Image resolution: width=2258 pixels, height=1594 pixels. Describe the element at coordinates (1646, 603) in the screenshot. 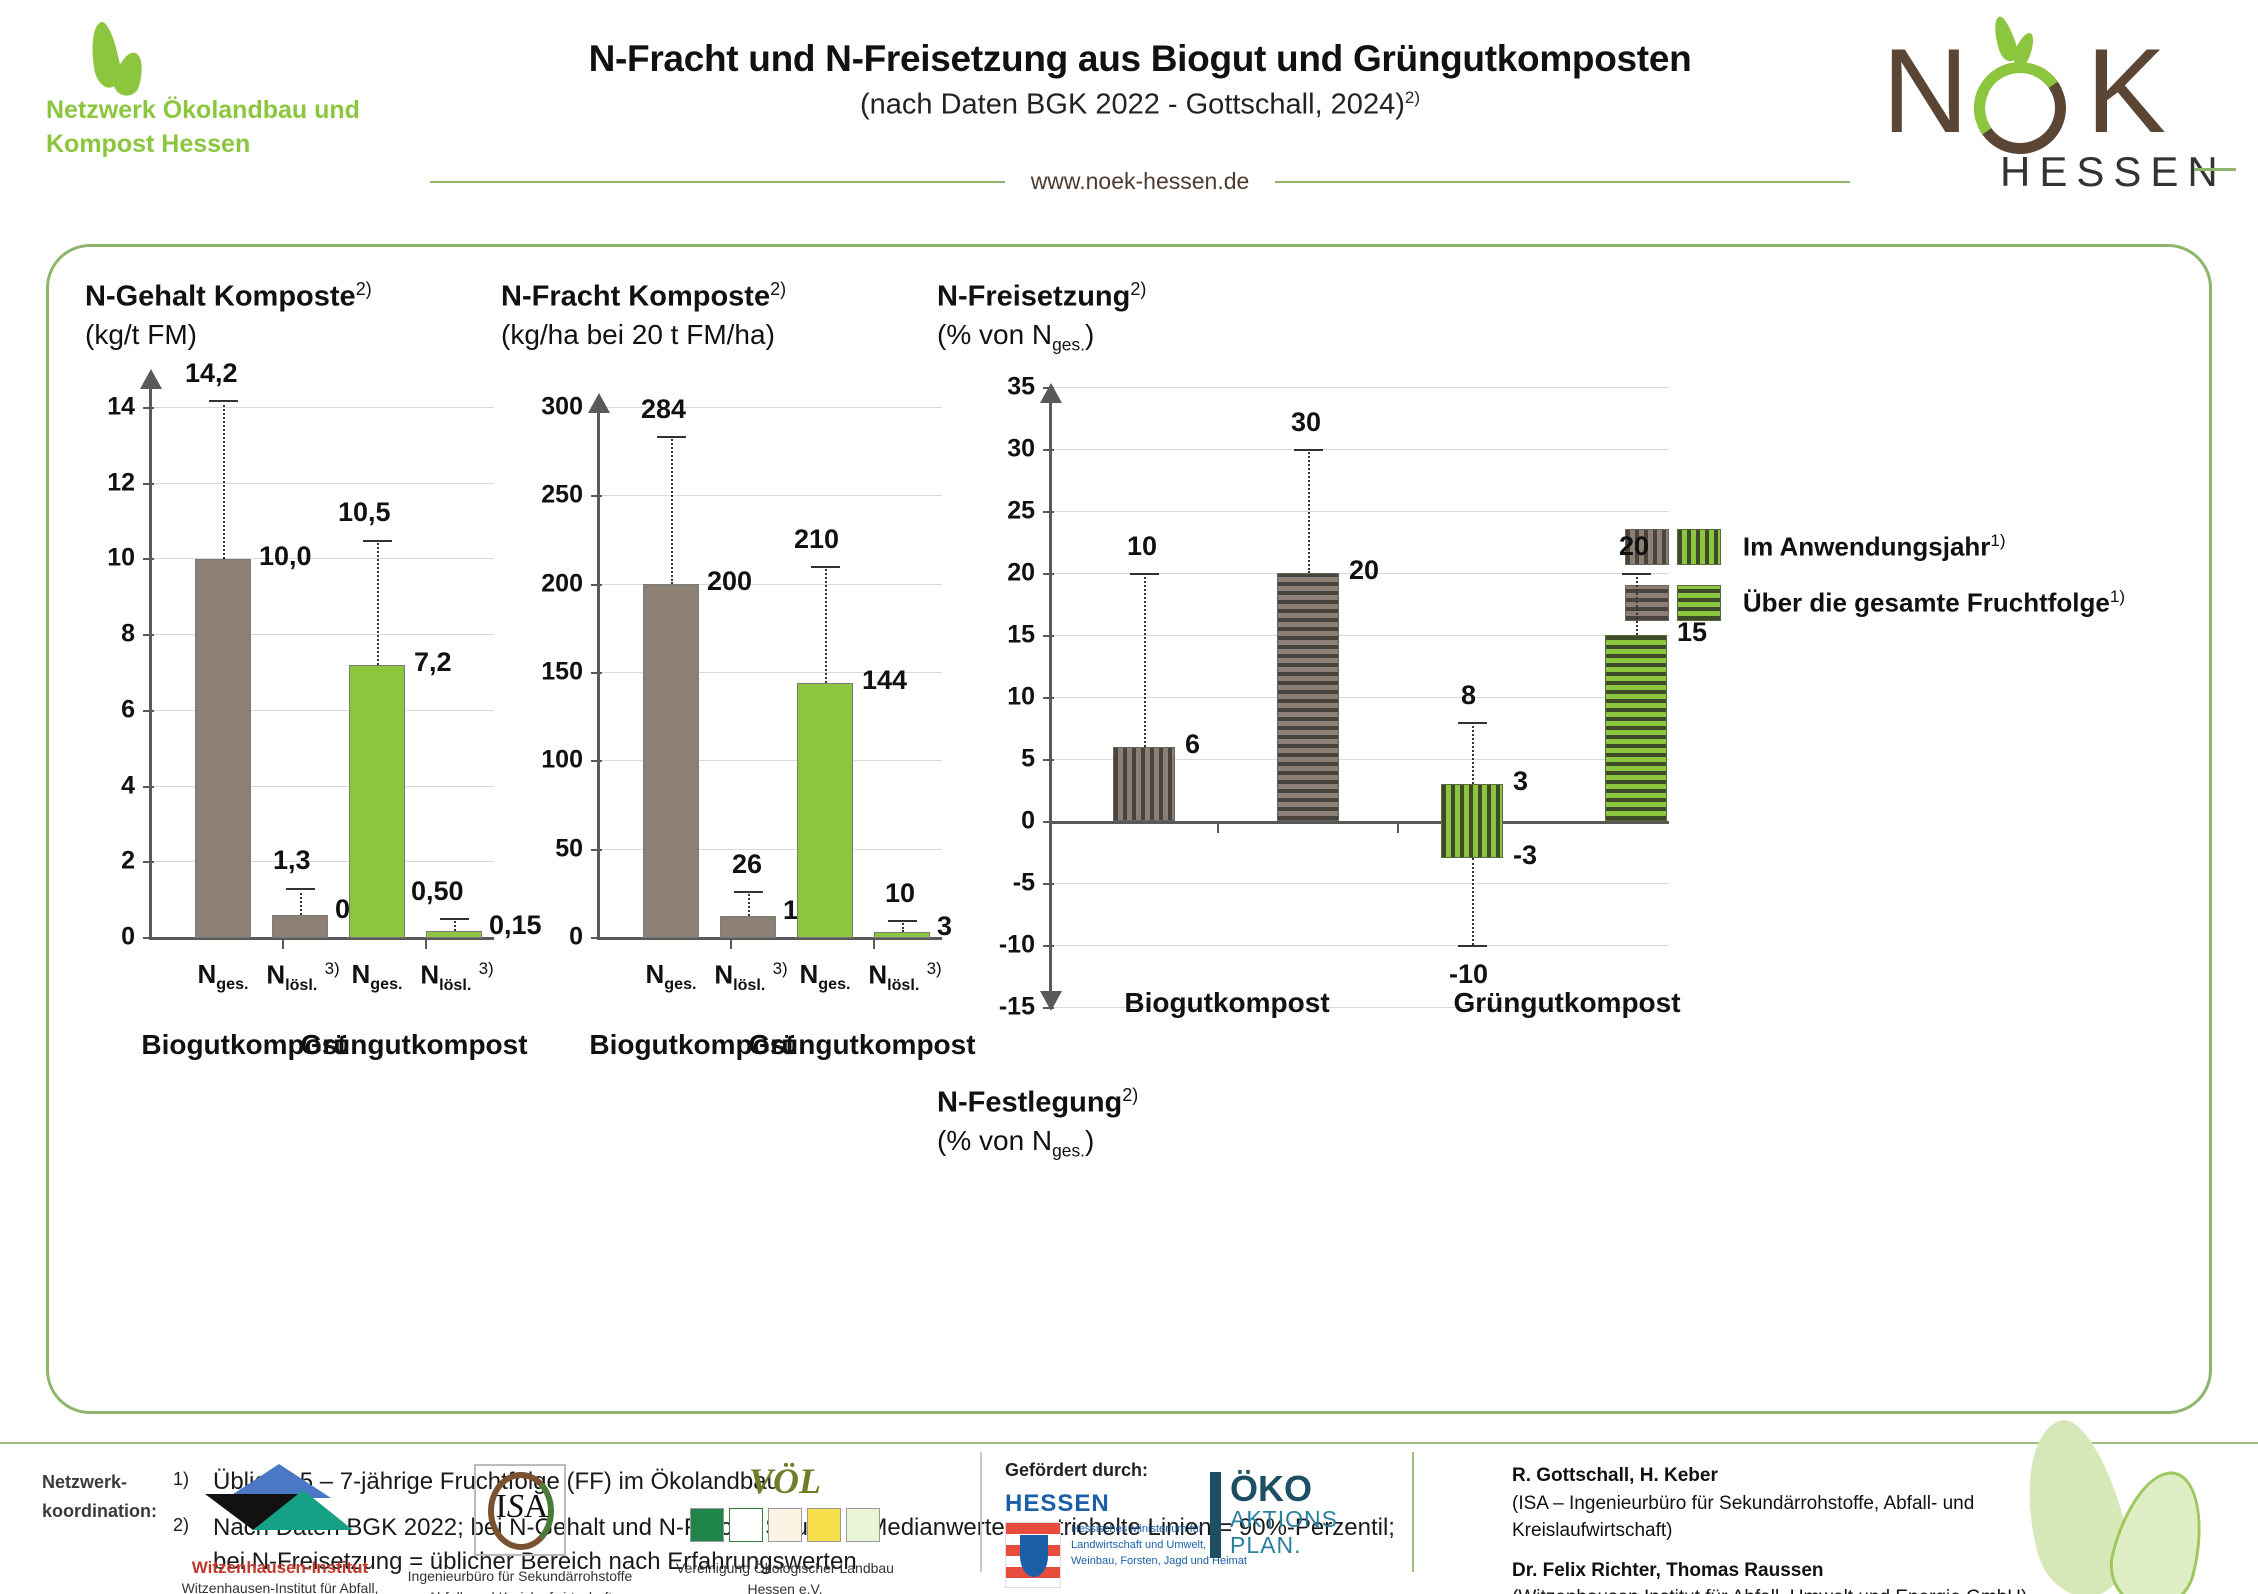

I see `legend-swatch-brown-horizontal` at that location.